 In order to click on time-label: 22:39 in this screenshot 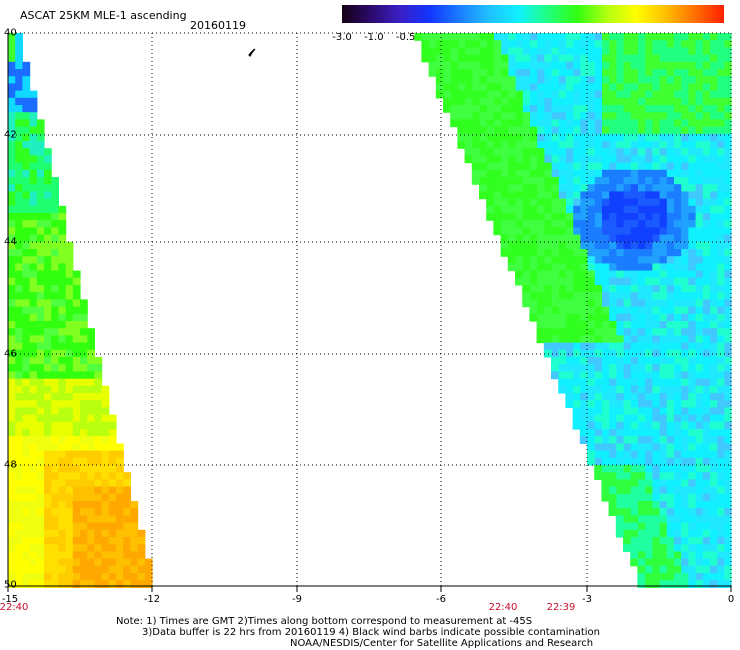, I will do `click(561, 607)`.